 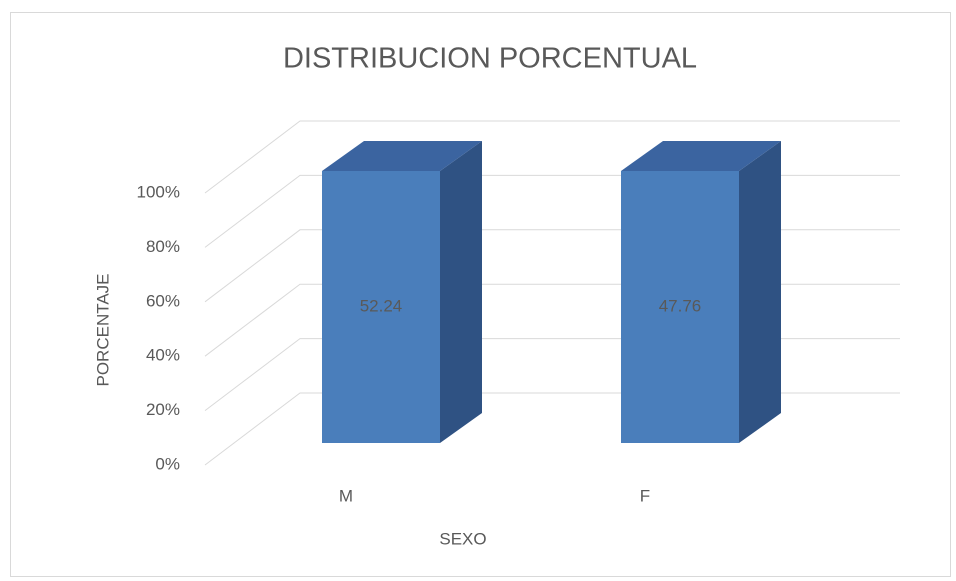 I want to click on y-tick-label: 100%, so click(x=158, y=191).